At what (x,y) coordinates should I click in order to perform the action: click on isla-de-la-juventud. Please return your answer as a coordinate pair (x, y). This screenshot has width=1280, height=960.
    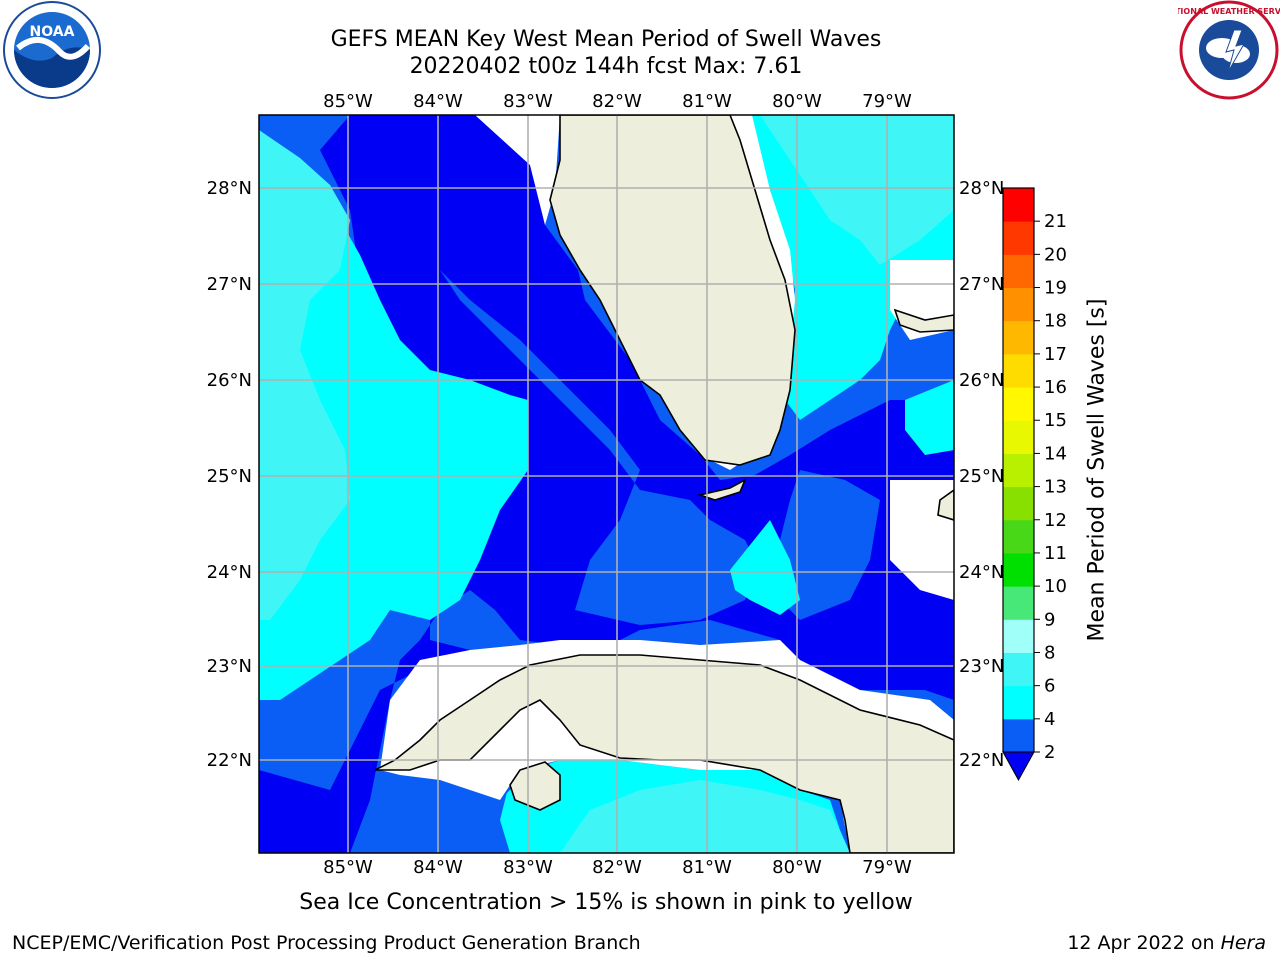
    Looking at the image, I should click on (535, 786).